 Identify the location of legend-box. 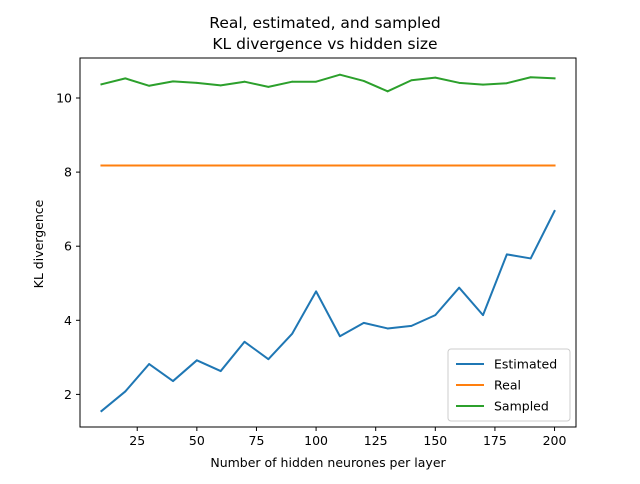
(509, 385).